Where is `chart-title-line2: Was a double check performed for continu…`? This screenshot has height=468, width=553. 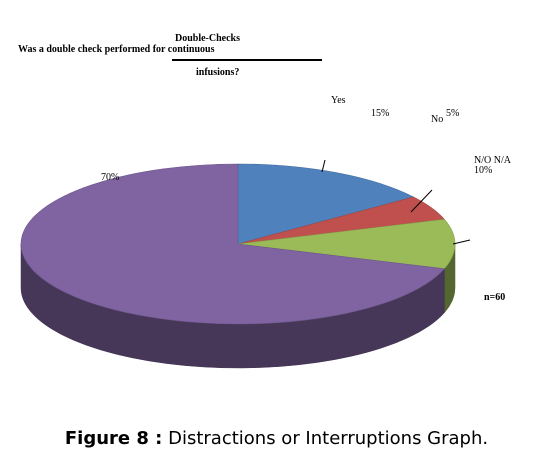
chart-title-line2: Was a double check performed for continu… is located at coordinates (116, 49).